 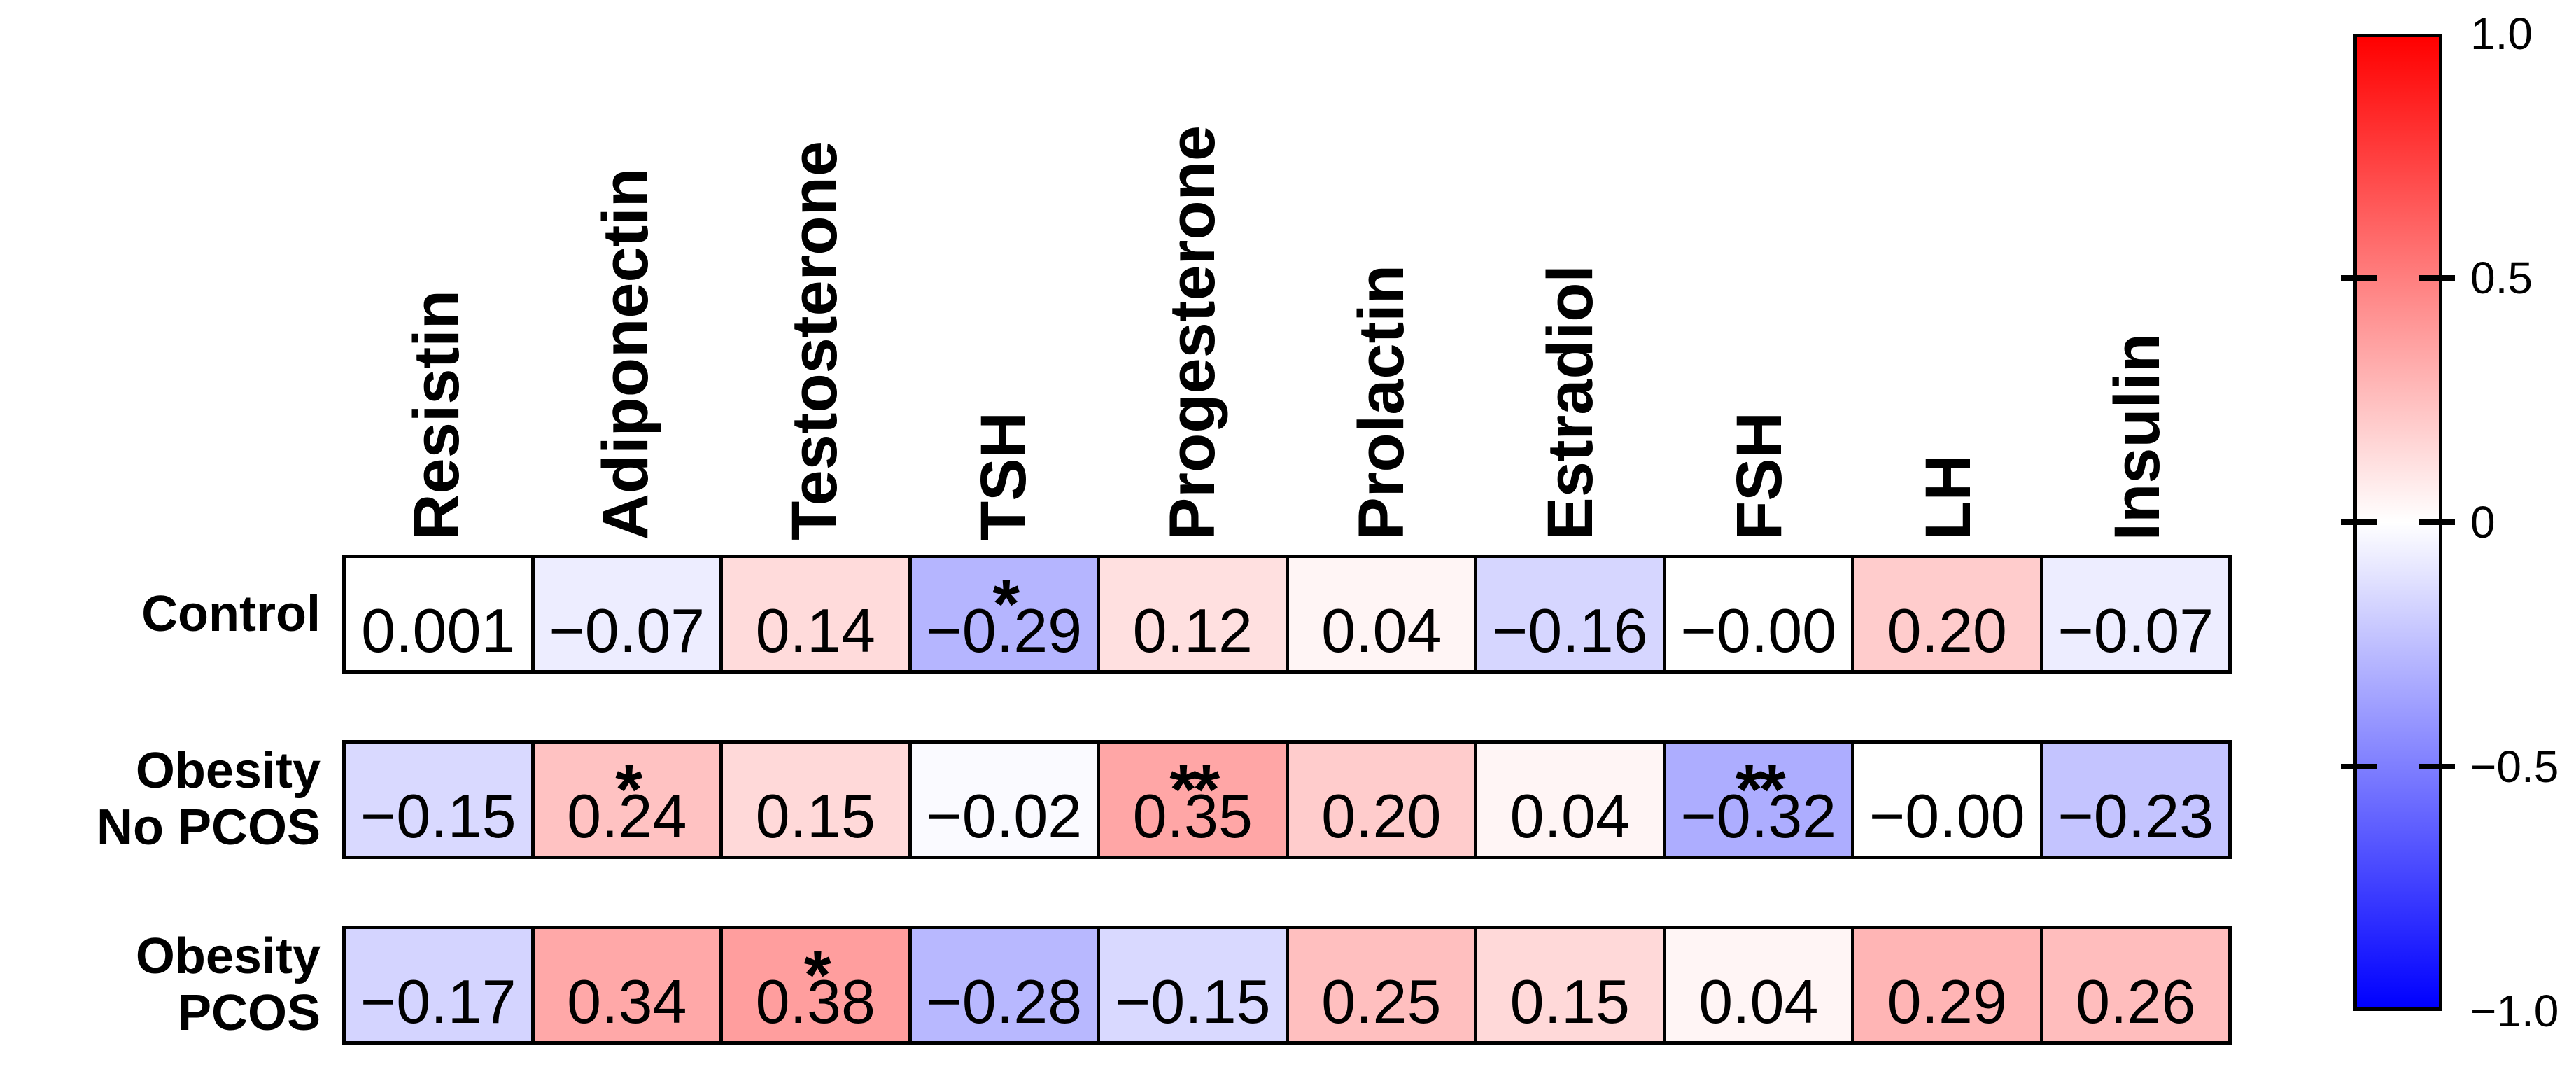 I want to click on column-header-tsh: TSH, so click(x=1004, y=270).